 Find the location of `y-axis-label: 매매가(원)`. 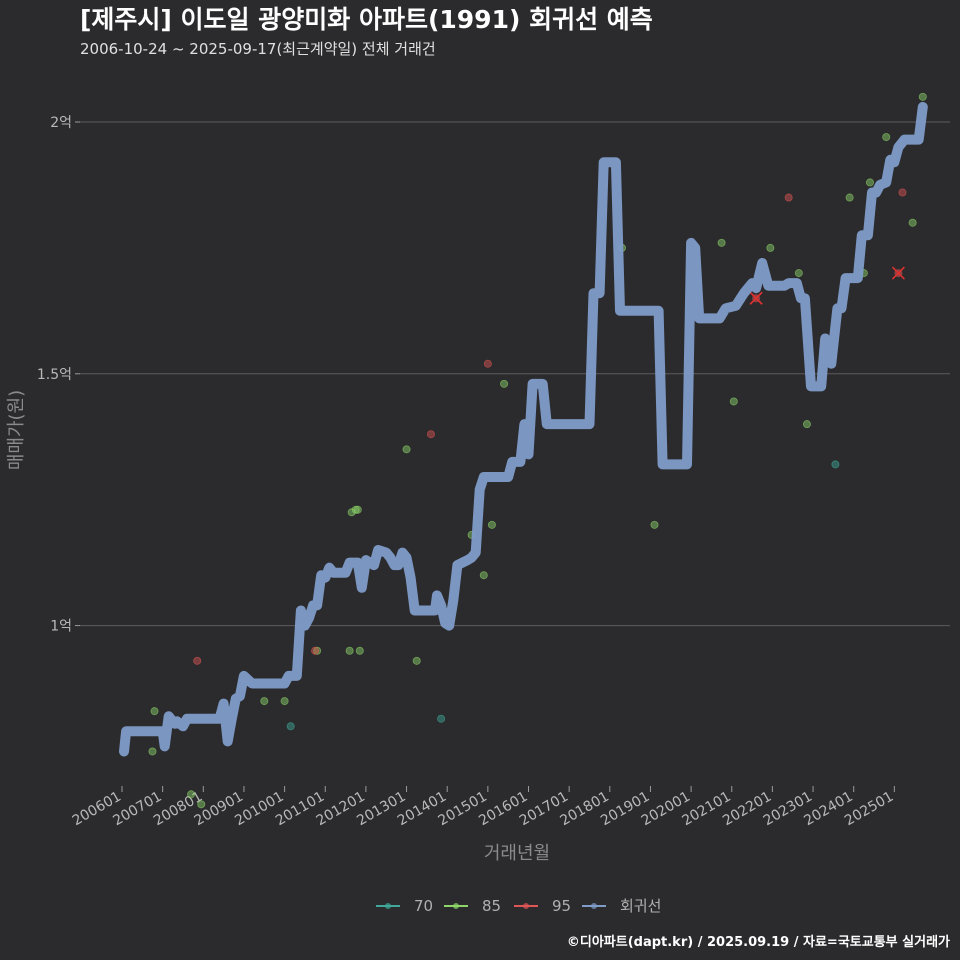

y-axis-label: 매매가(원) is located at coordinates (16, 430).